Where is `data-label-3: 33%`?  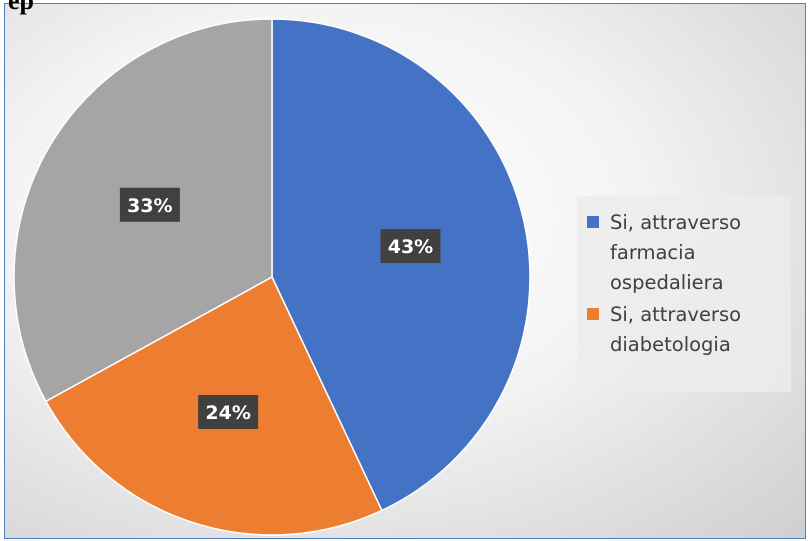 data-label-3: 33% is located at coordinates (149, 204).